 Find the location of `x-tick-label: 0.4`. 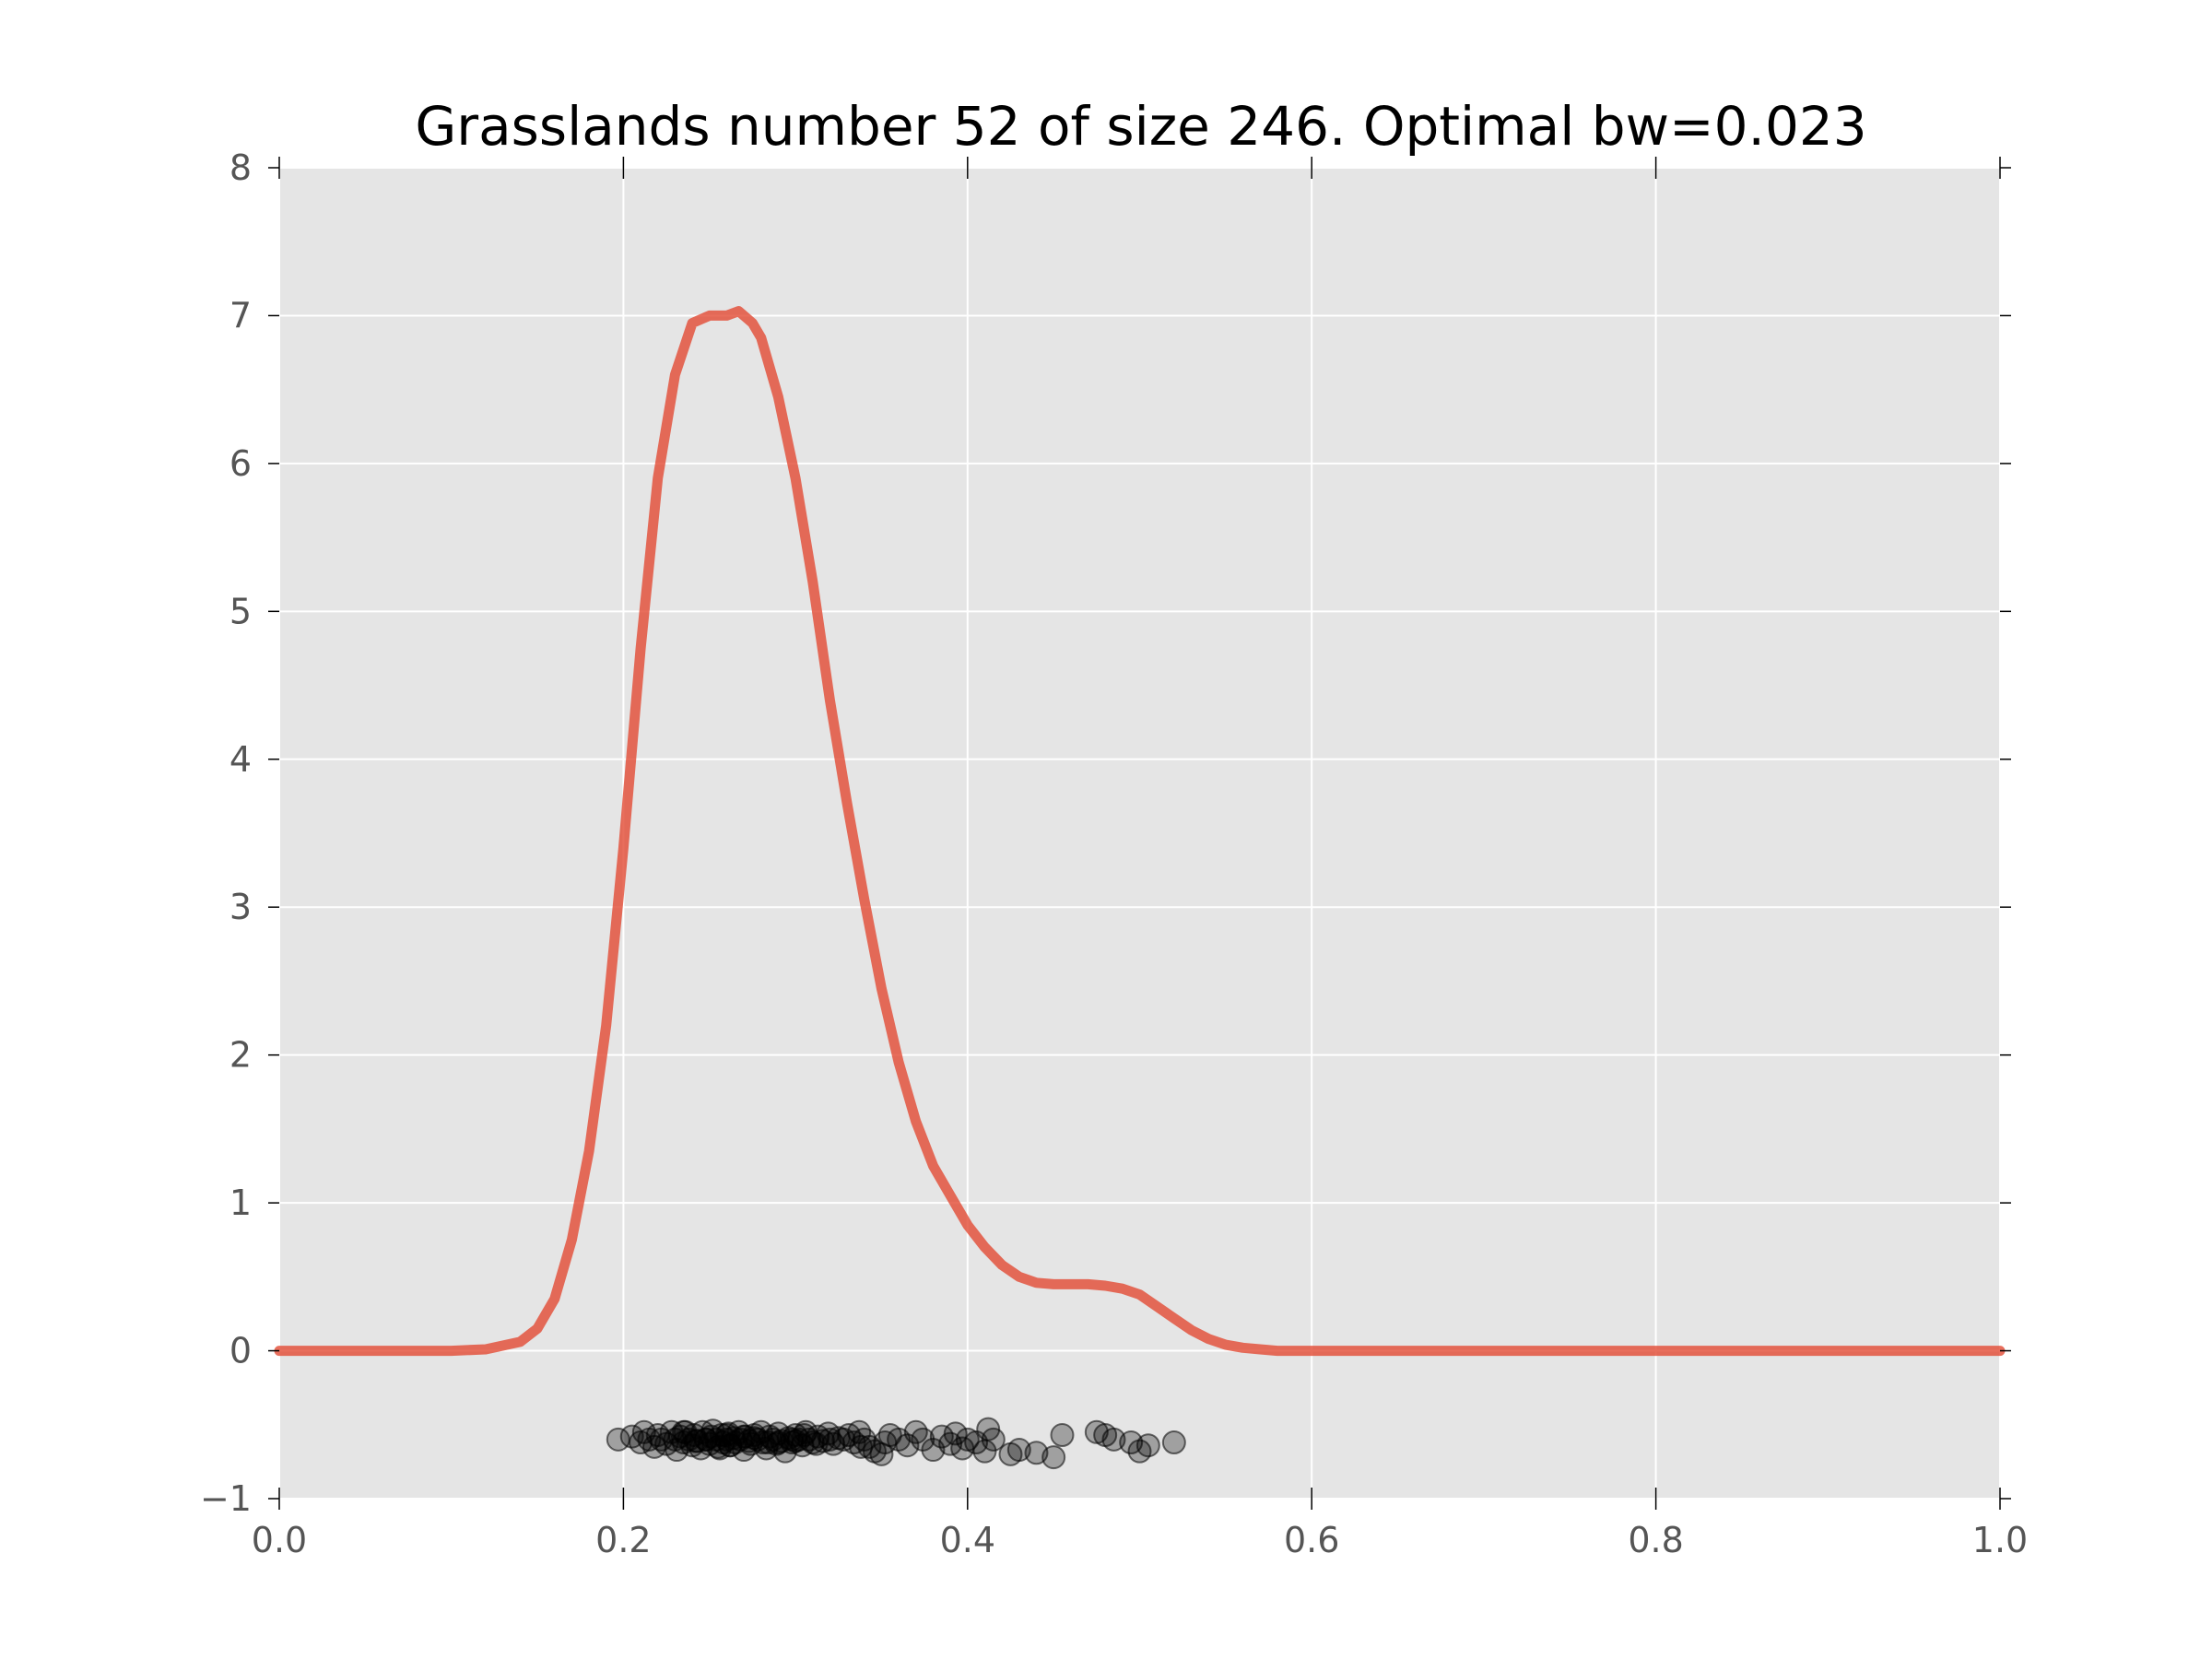

x-tick-label: 0.4 is located at coordinates (967, 1540).